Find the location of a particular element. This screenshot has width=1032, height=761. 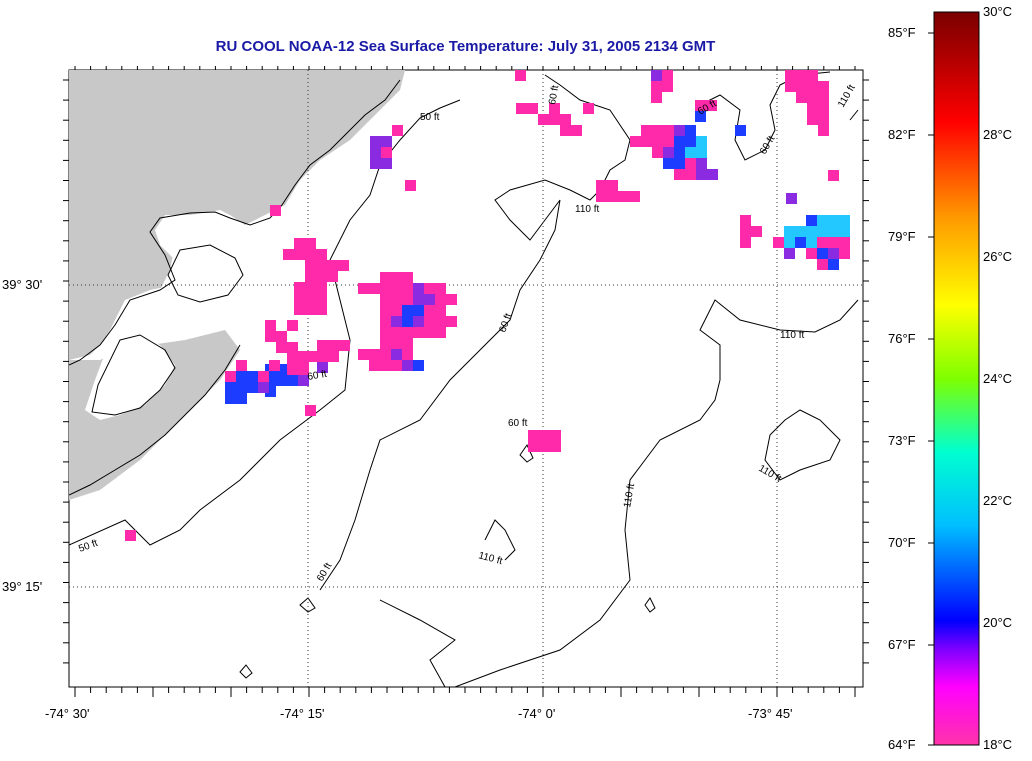

colorbar is located at coordinates (956, 378).